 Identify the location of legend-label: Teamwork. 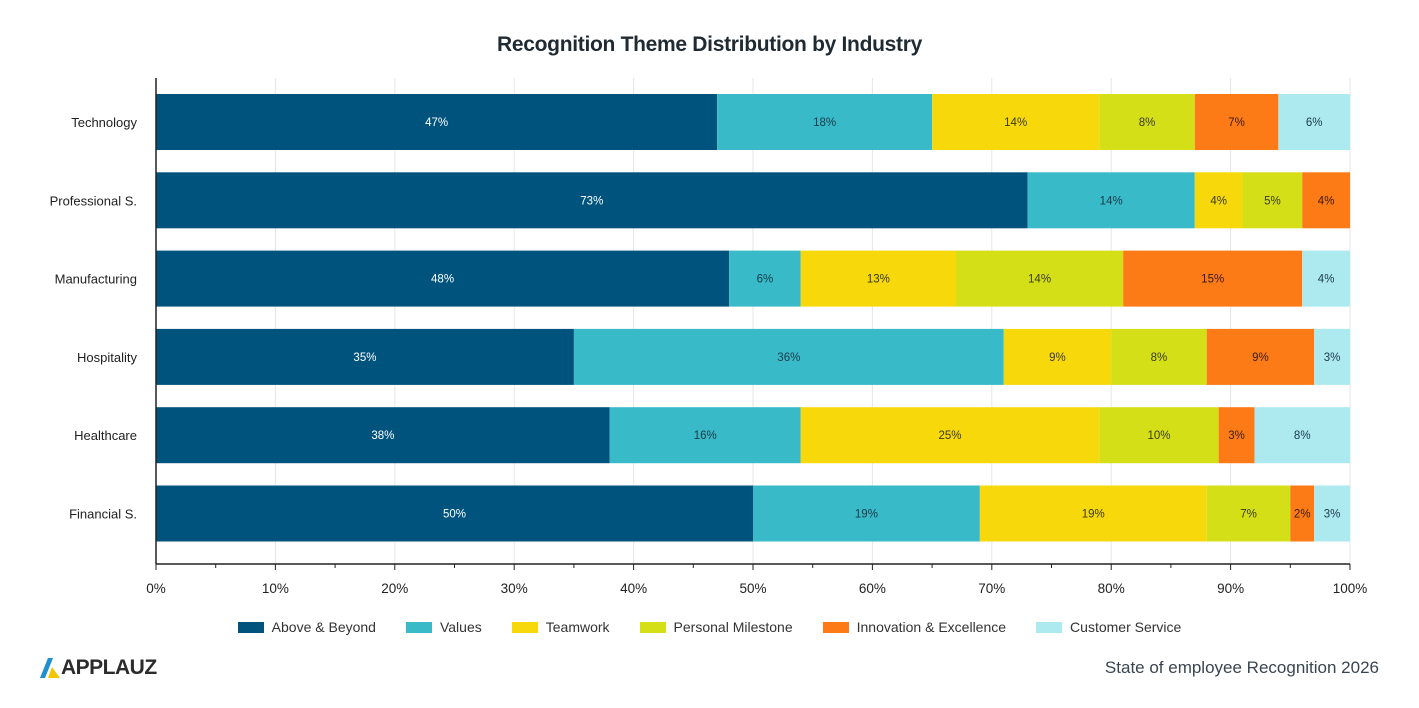
(577, 627).